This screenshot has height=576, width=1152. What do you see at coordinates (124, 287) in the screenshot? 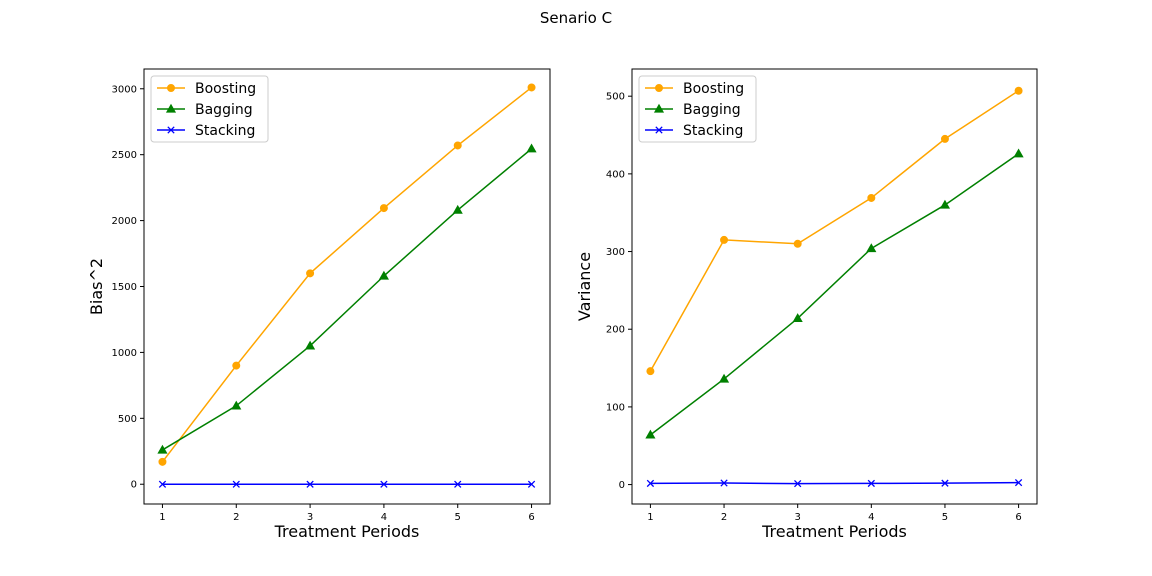
I see `bias-y-tick-label: 1500` at bounding box center [124, 287].